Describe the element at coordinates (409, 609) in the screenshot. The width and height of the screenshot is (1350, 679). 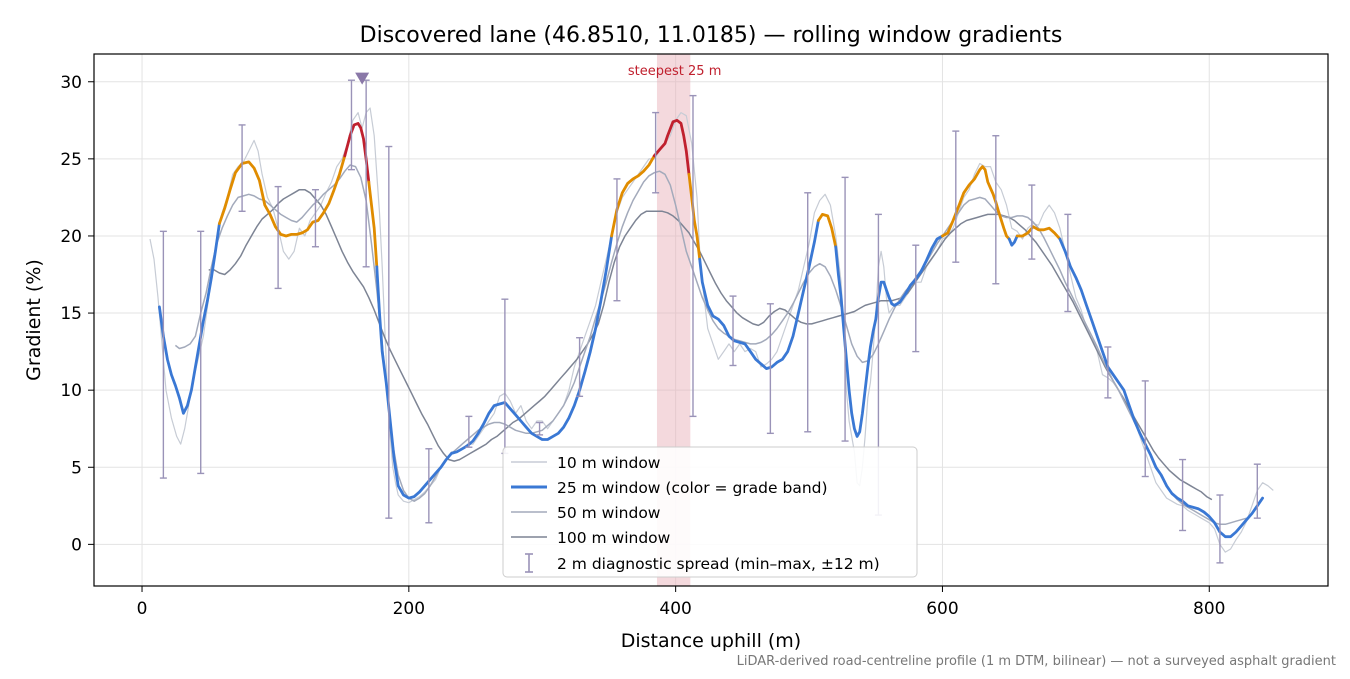
I see `x-tick-label: 200` at that location.